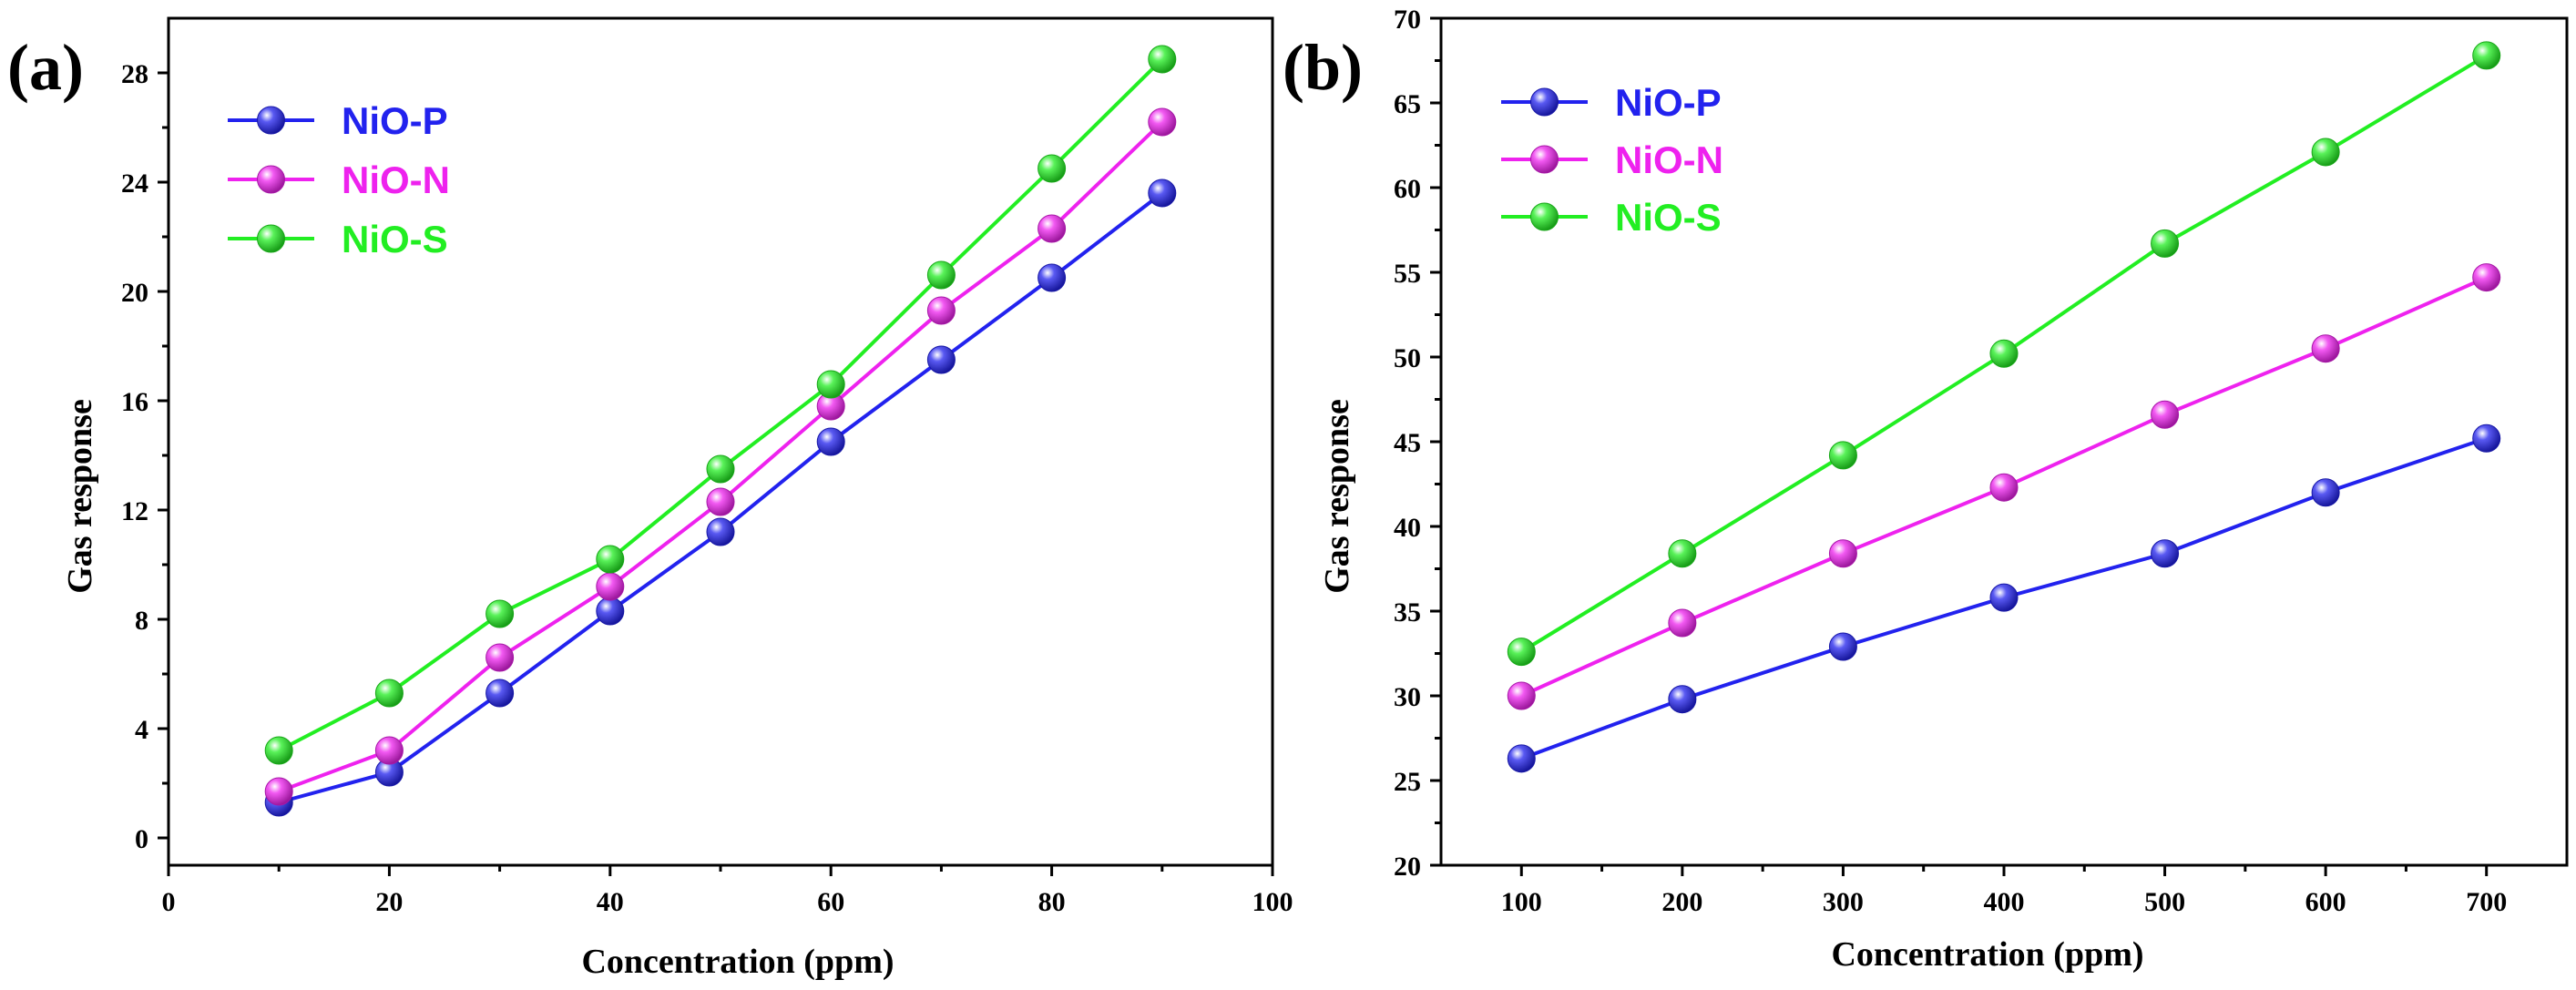 The height and width of the screenshot is (990, 2576). I want to click on y-tick-label: 16, so click(135, 402).